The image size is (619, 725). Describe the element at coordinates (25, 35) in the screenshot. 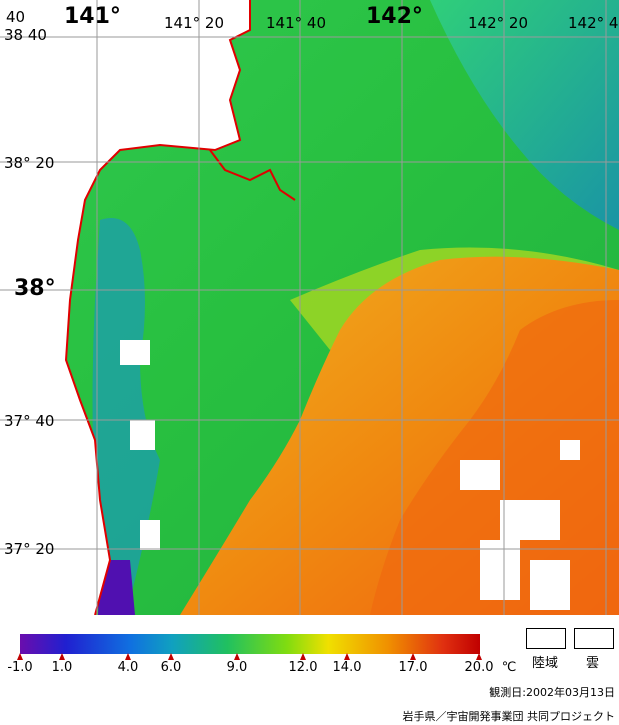

I see `lat-label-38-40: 38 40` at that location.